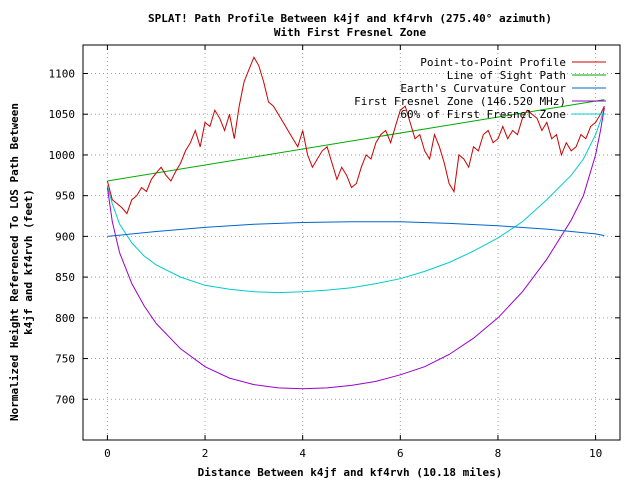 The image size is (640, 480). I want to click on legend-label-4: 60% of First Fresnel Zone, so click(483, 114).